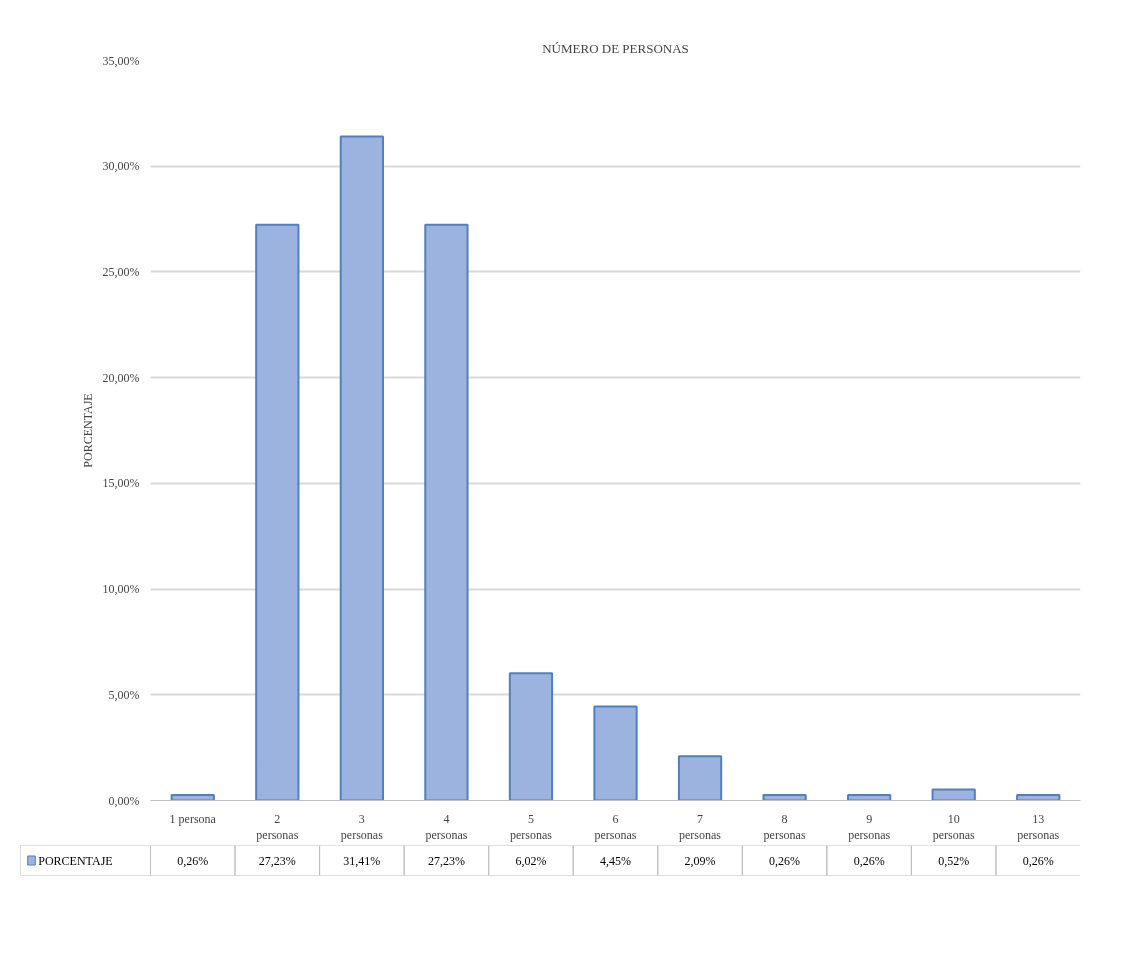 The width and height of the screenshot is (1130, 956). I want to click on y-tick-label: 35,00%, so click(121, 60).